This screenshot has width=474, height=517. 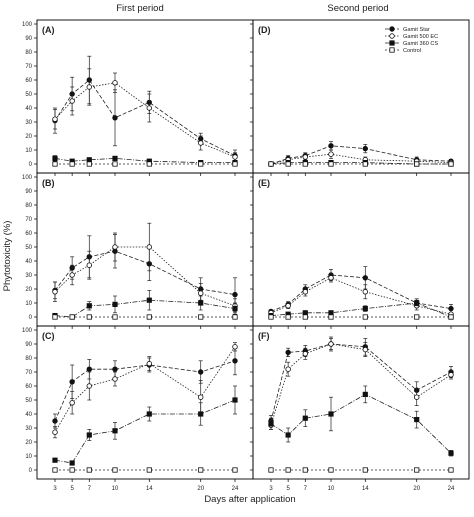 I want to click on panel-label: (D), so click(x=264, y=30).